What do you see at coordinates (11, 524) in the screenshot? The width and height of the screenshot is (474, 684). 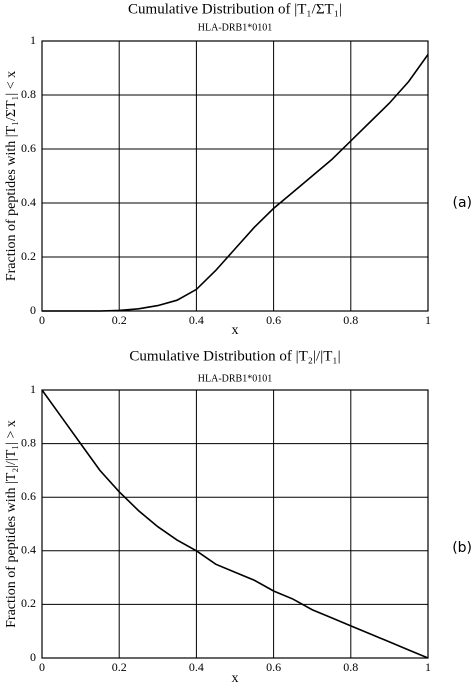 I see `y-axis-label: Fraction of peptides with |T₂|/|T₁| > x` at bounding box center [11, 524].